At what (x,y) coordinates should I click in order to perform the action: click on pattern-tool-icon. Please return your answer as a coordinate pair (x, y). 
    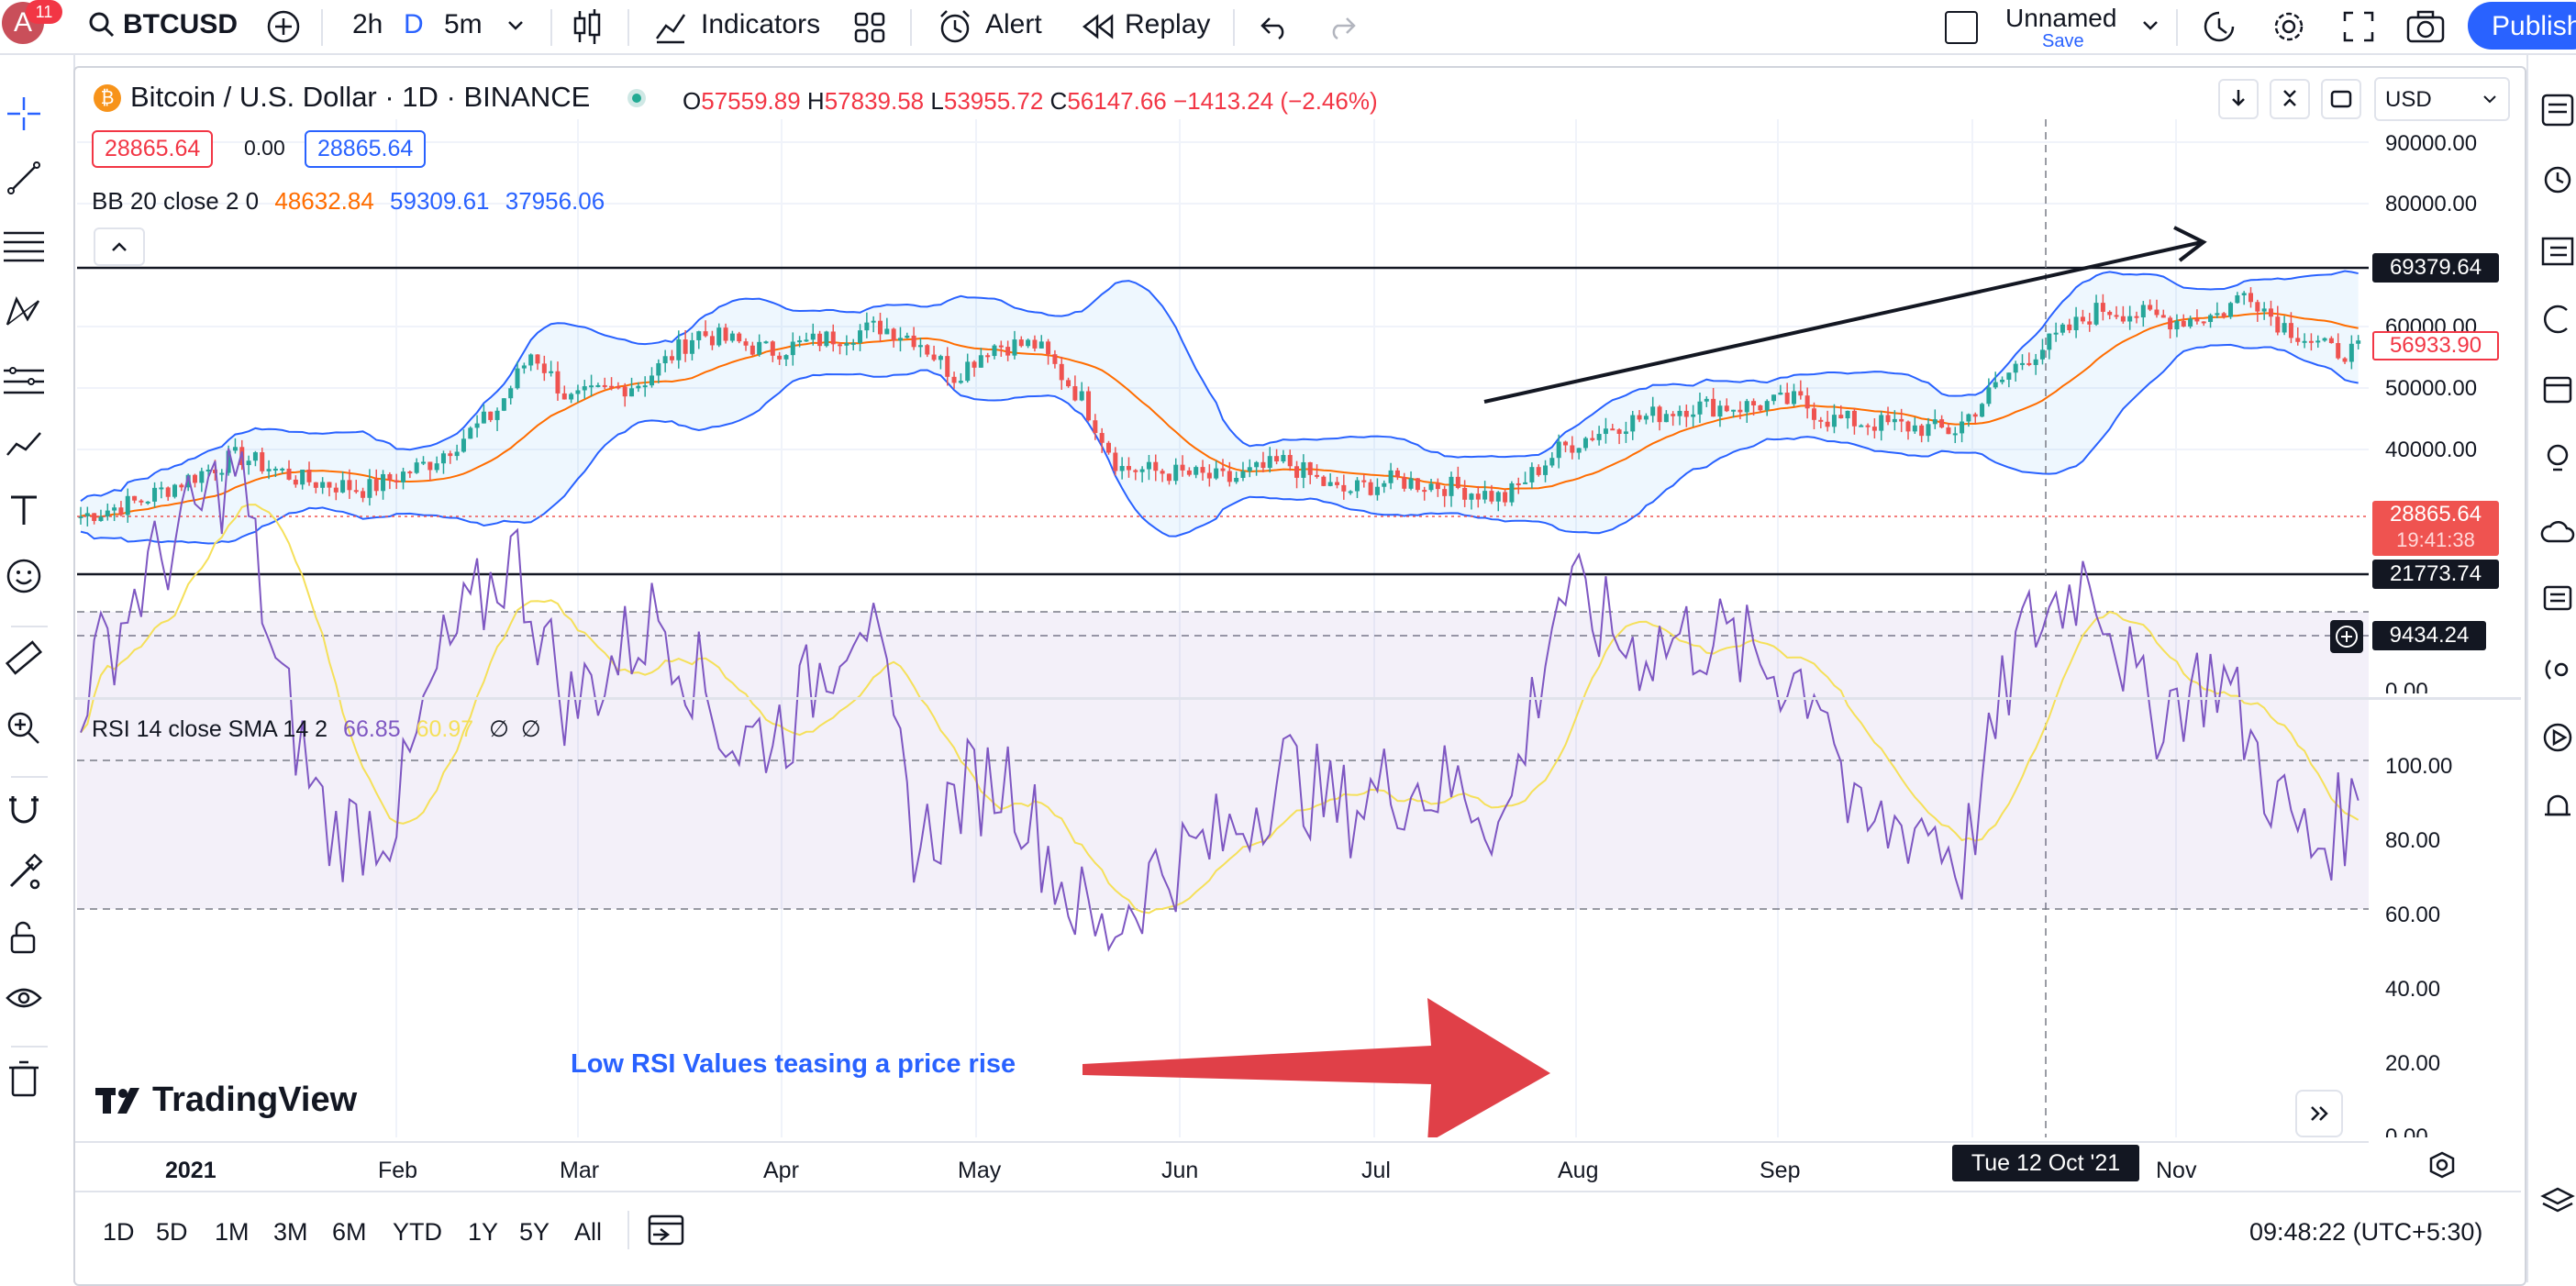
    Looking at the image, I should click on (24, 312).